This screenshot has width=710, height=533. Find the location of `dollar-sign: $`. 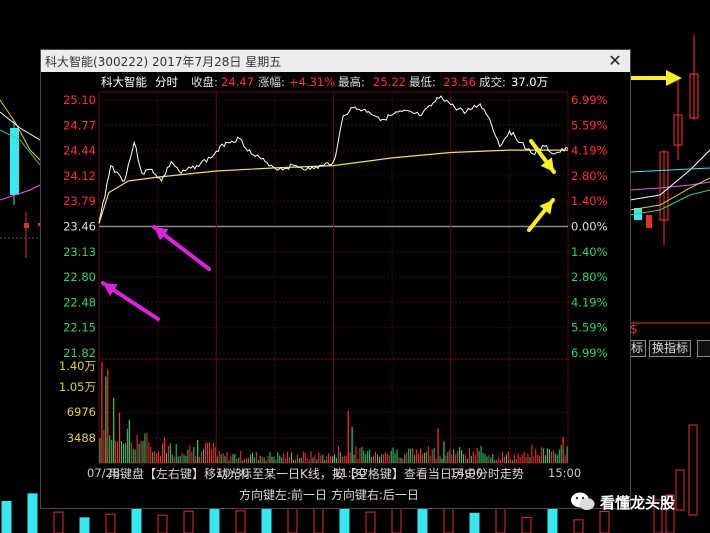

dollar-sign: $ is located at coordinates (634, 329).